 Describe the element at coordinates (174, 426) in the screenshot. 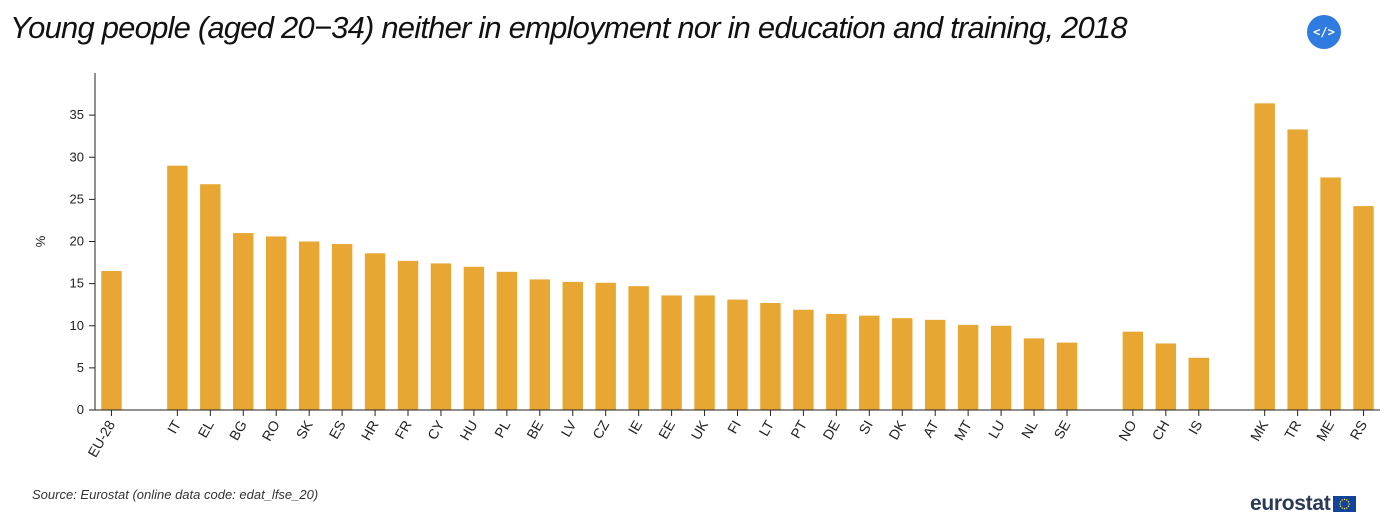

I see `x-tick-label: IT` at that location.